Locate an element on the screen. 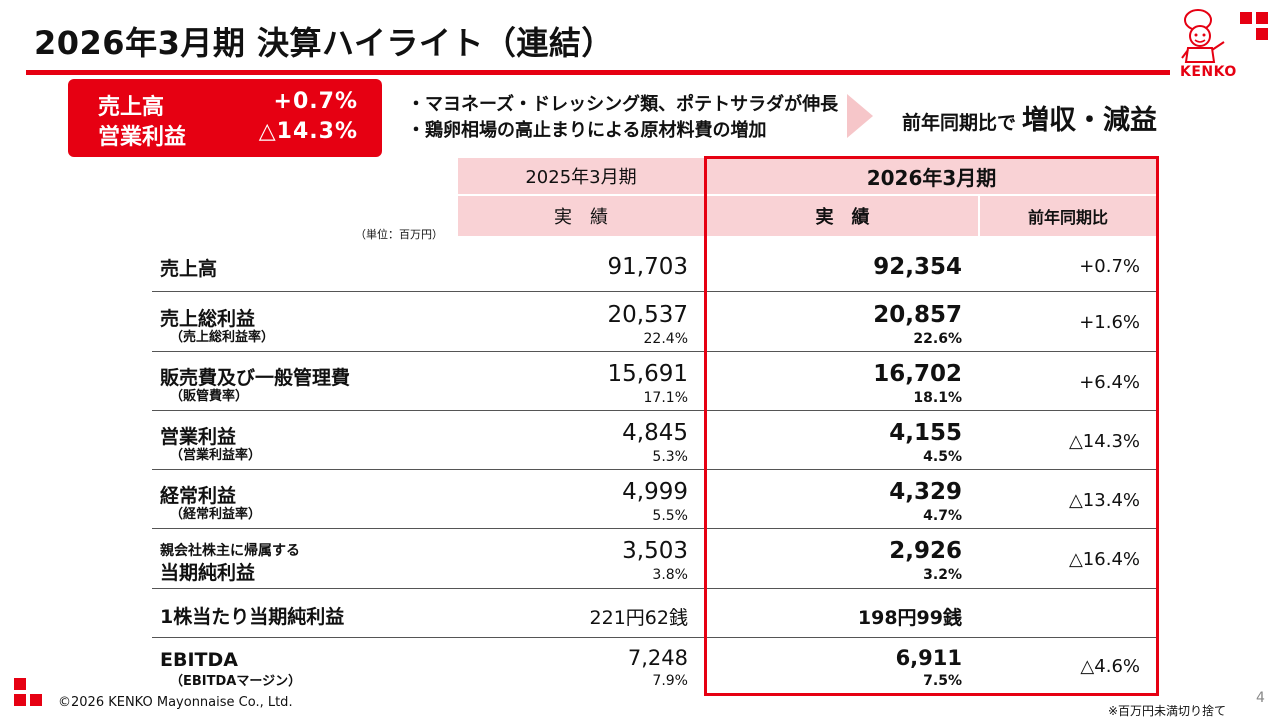  arrow-right-icon is located at coordinates (860, 116).